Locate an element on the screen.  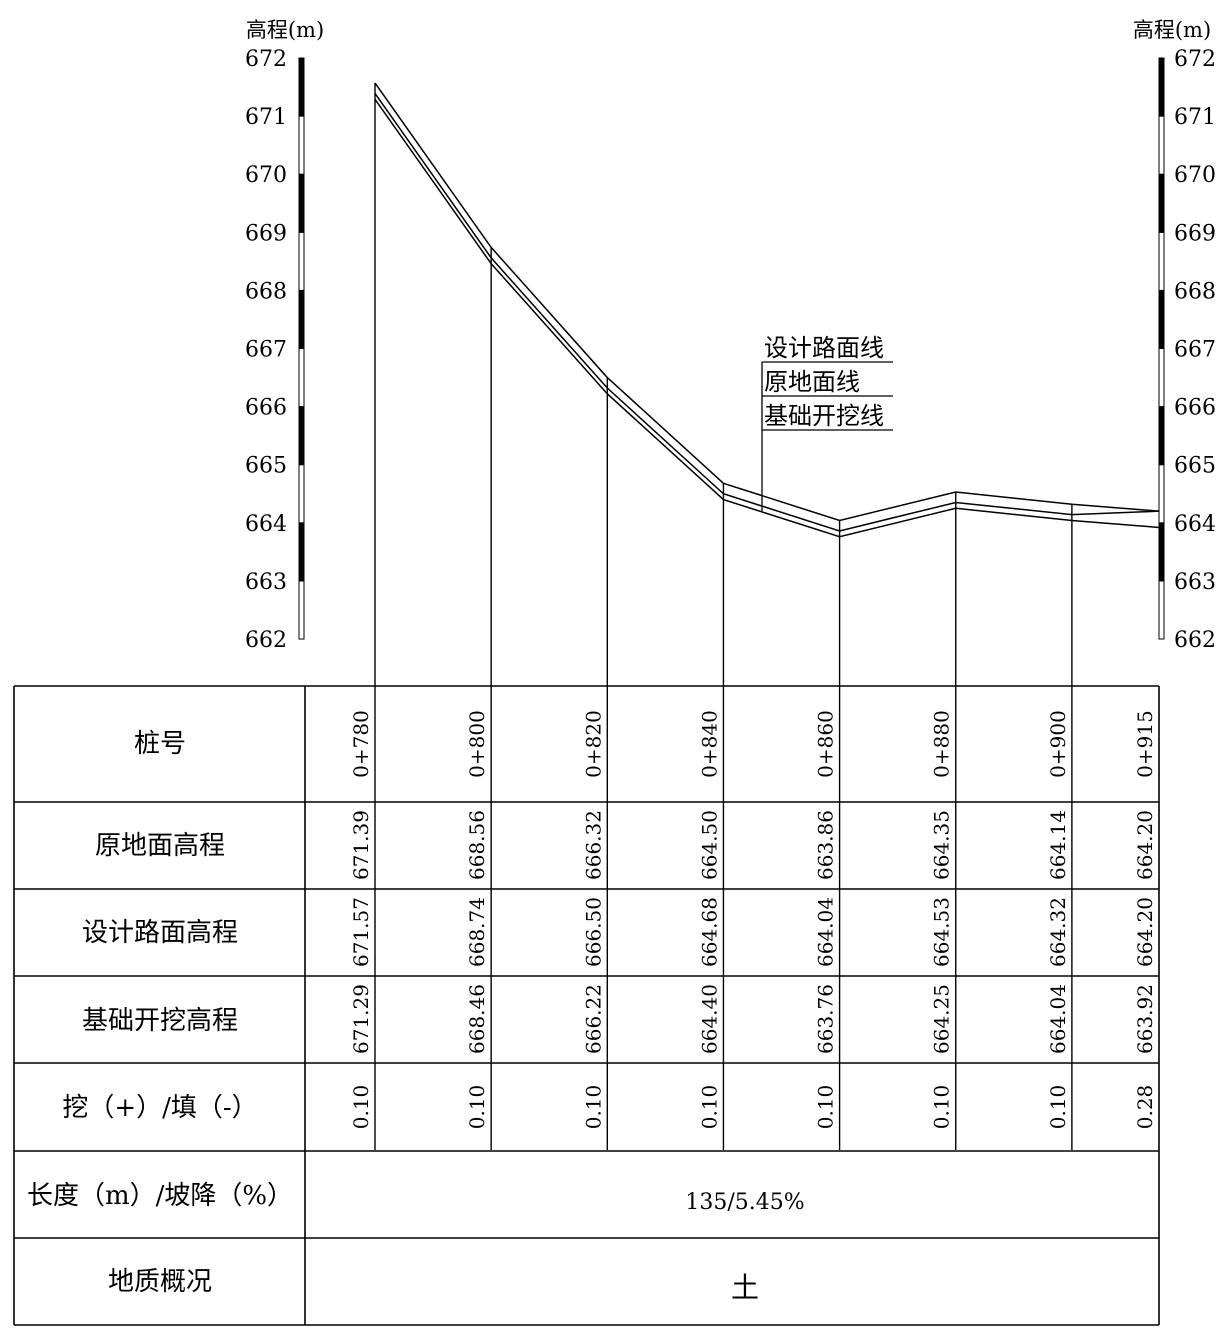
ground-elevation-value: 666.32 is located at coordinates (593, 845).